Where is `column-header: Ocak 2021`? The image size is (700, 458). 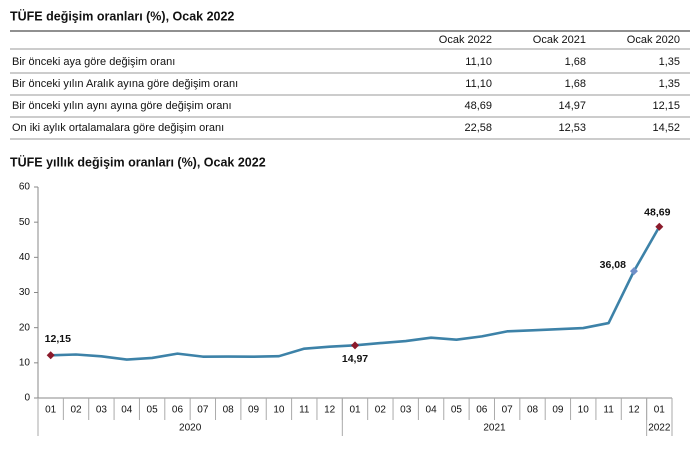 column-header: Ocak 2021 is located at coordinates (559, 40).